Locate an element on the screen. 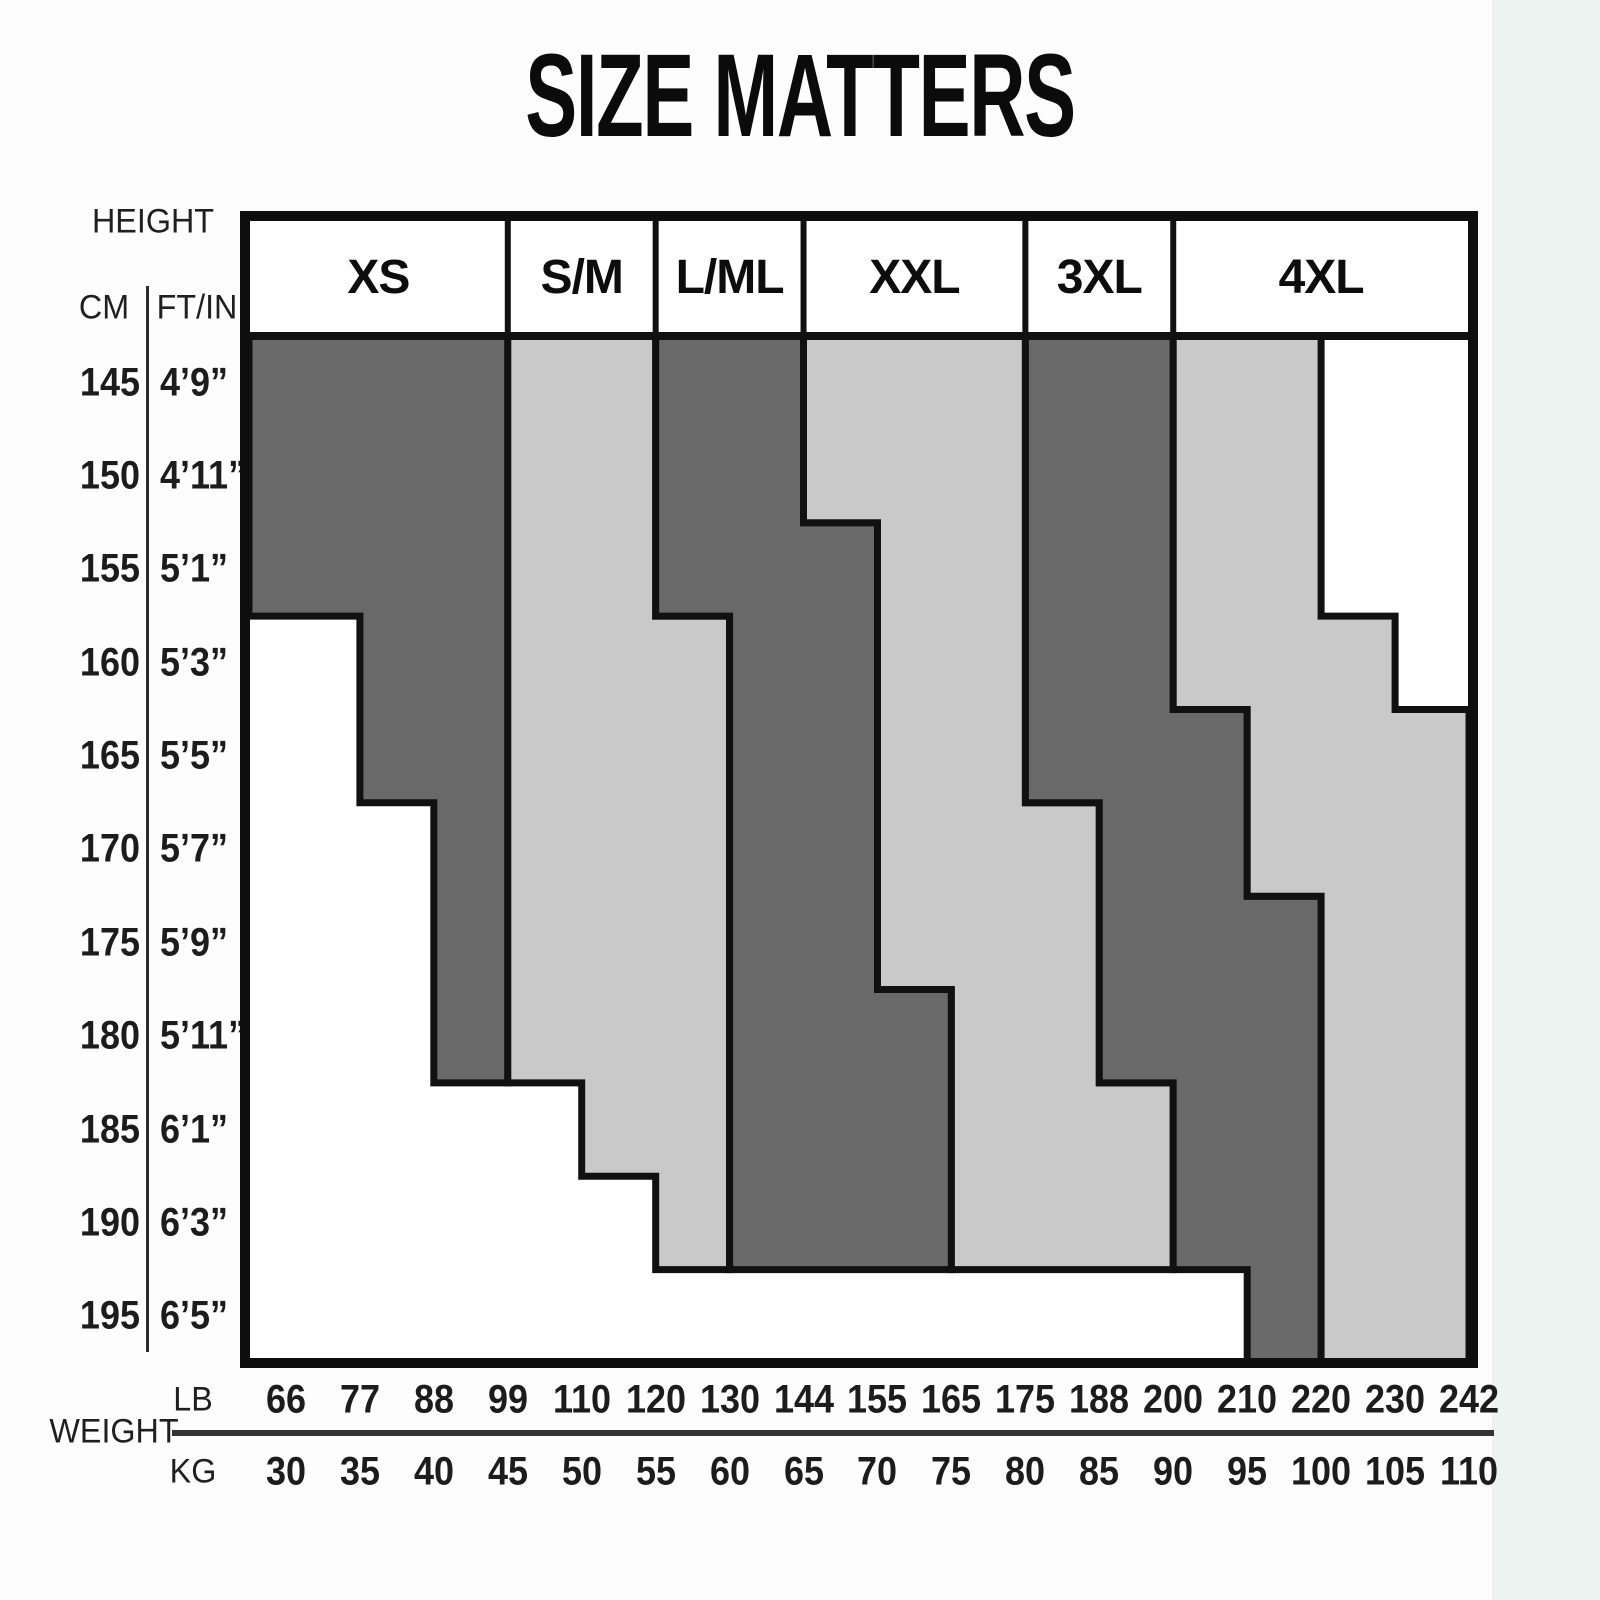 Image resolution: width=1600 pixels, height=1600 pixels. height-axis-divider is located at coordinates (147, 819).